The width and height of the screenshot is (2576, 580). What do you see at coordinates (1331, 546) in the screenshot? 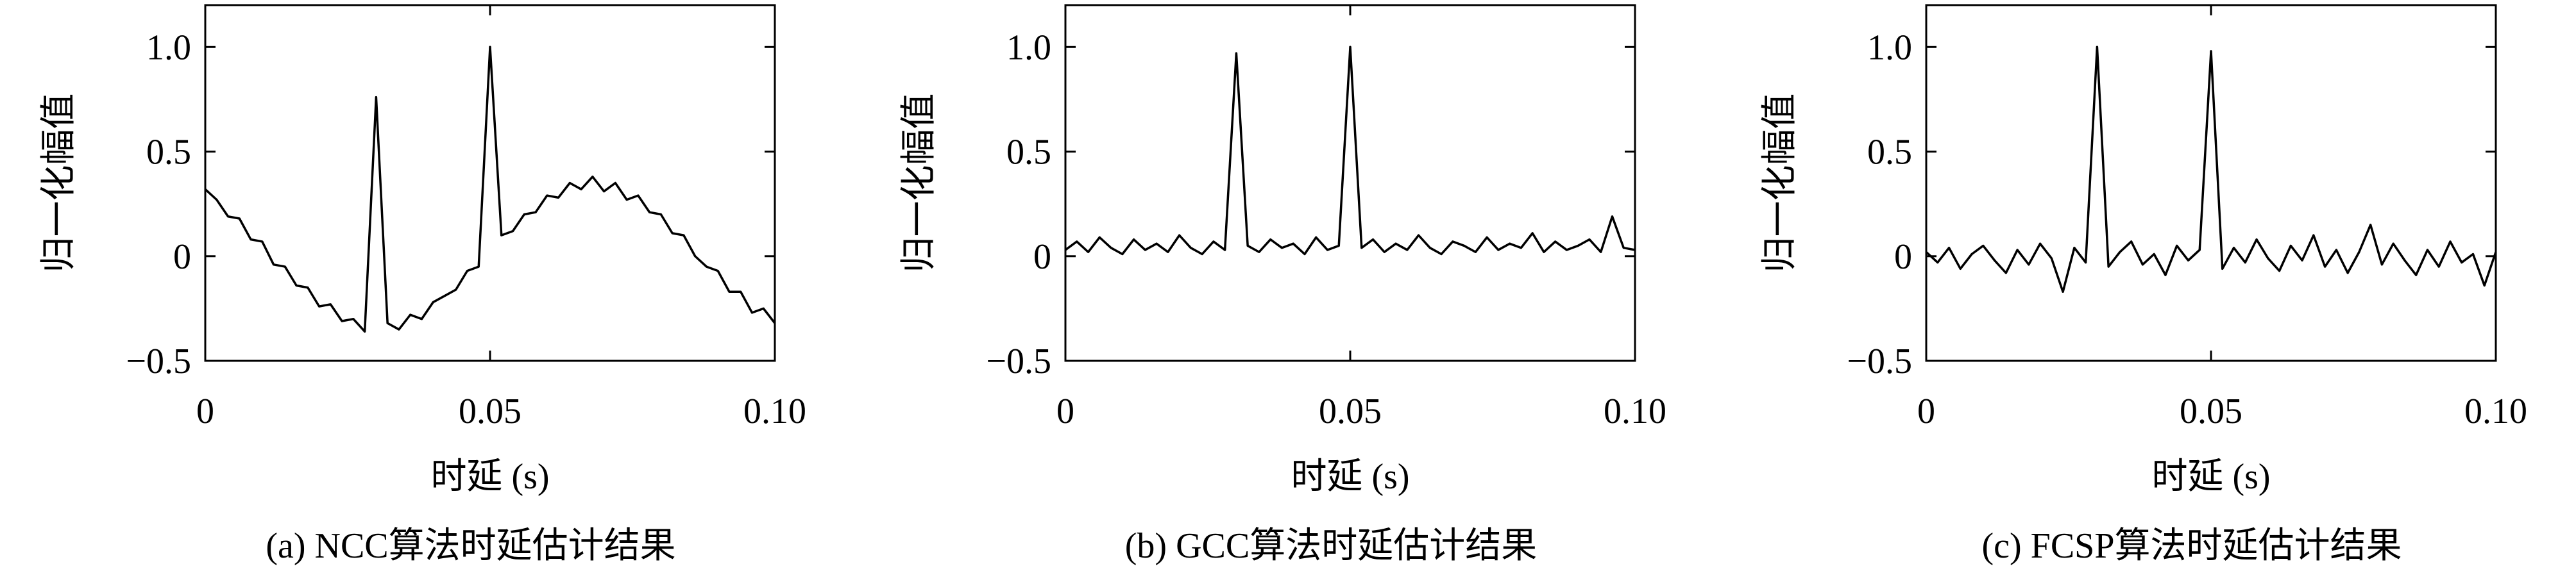
I see `caption: (b) GCC算法时延估计结果` at bounding box center [1331, 546].